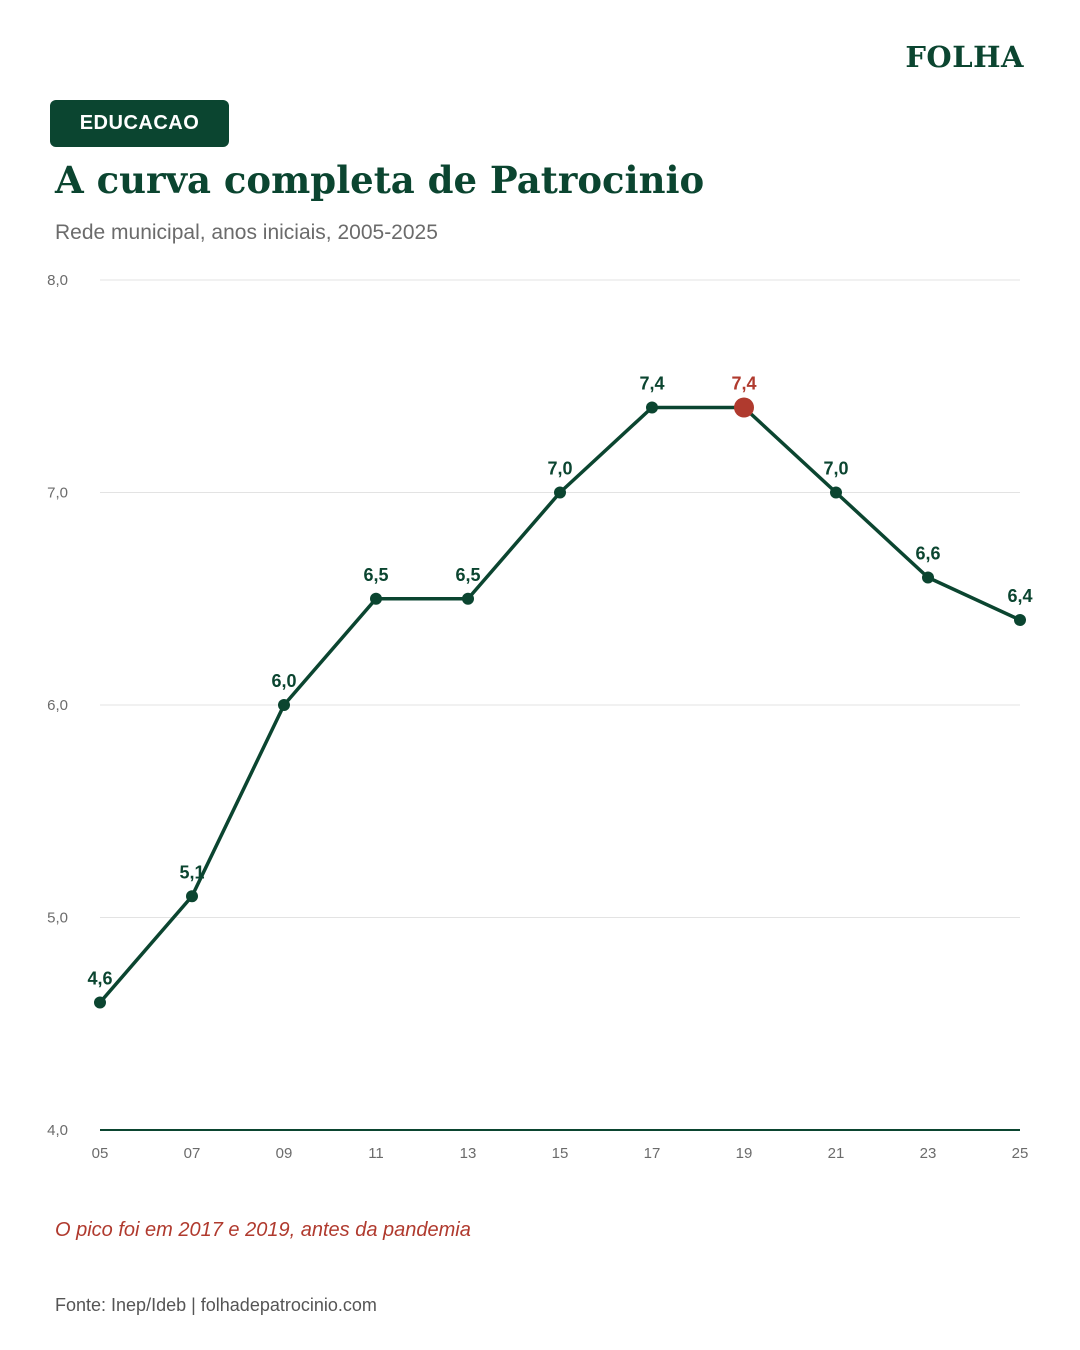  What do you see at coordinates (283, 681) in the screenshot?
I see `data-label: 6,0` at bounding box center [283, 681].